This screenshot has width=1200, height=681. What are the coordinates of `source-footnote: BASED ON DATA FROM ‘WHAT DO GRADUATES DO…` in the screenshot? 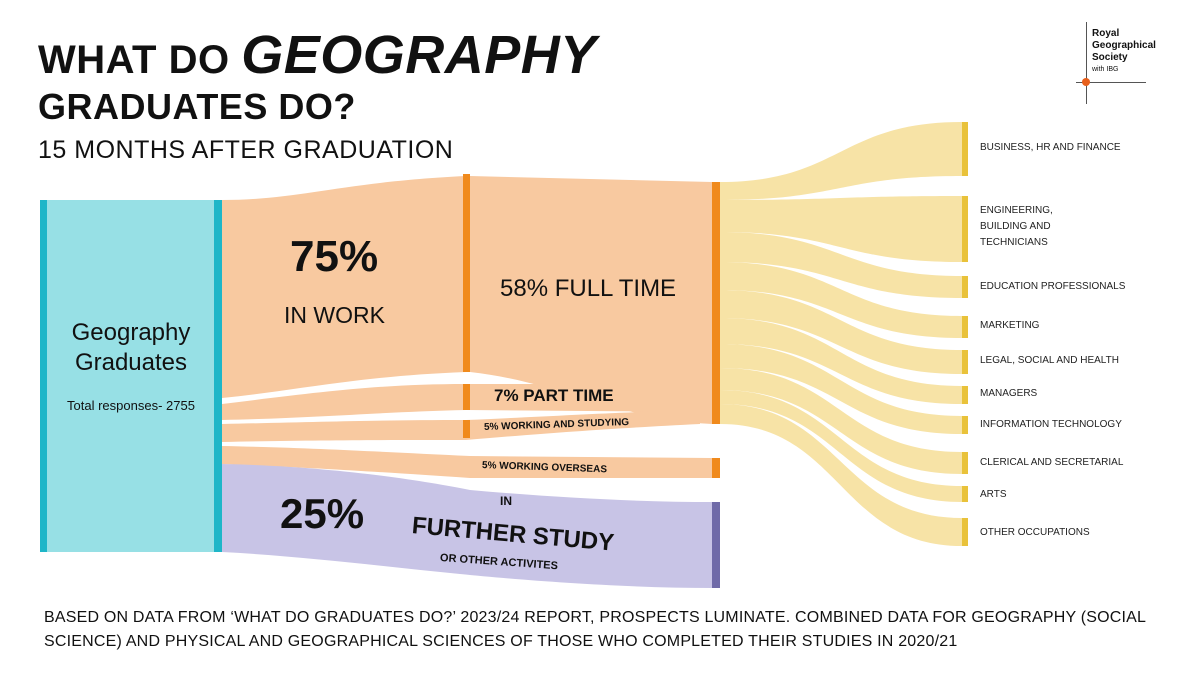 It's located at (595, 629).